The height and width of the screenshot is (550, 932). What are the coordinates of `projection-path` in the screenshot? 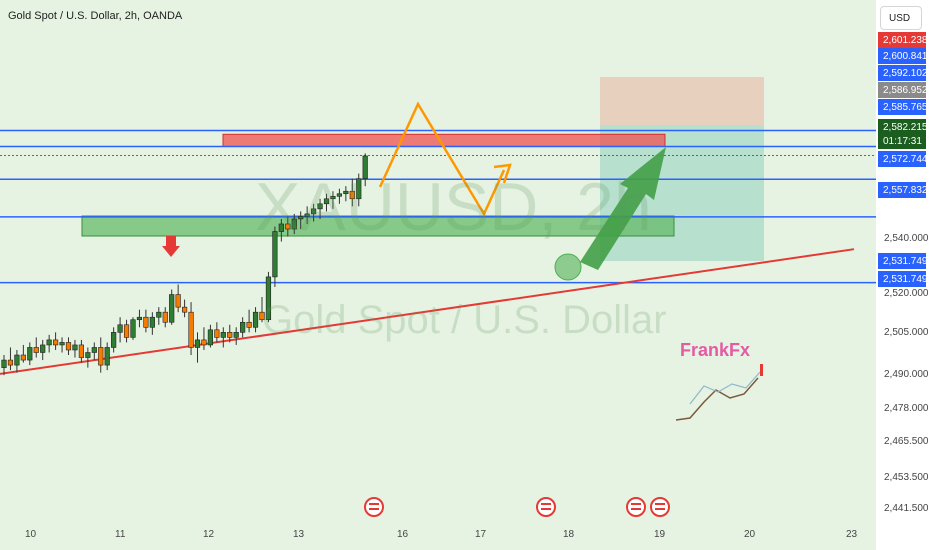 It's located at (442, 159).